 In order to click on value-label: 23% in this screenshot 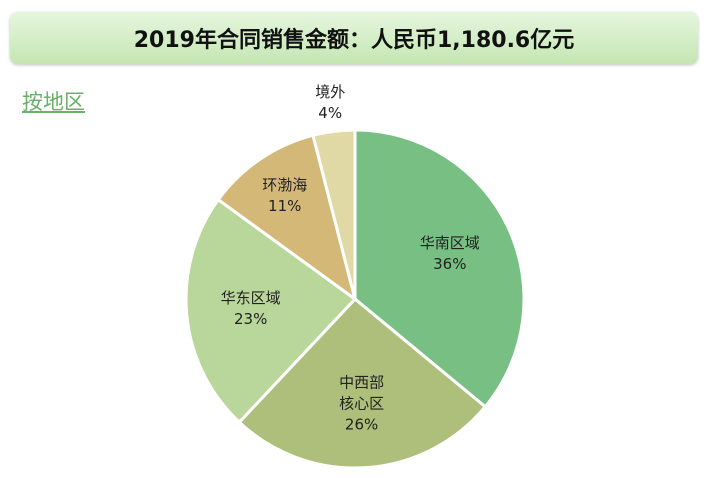, I will do `click(250, 318)`.